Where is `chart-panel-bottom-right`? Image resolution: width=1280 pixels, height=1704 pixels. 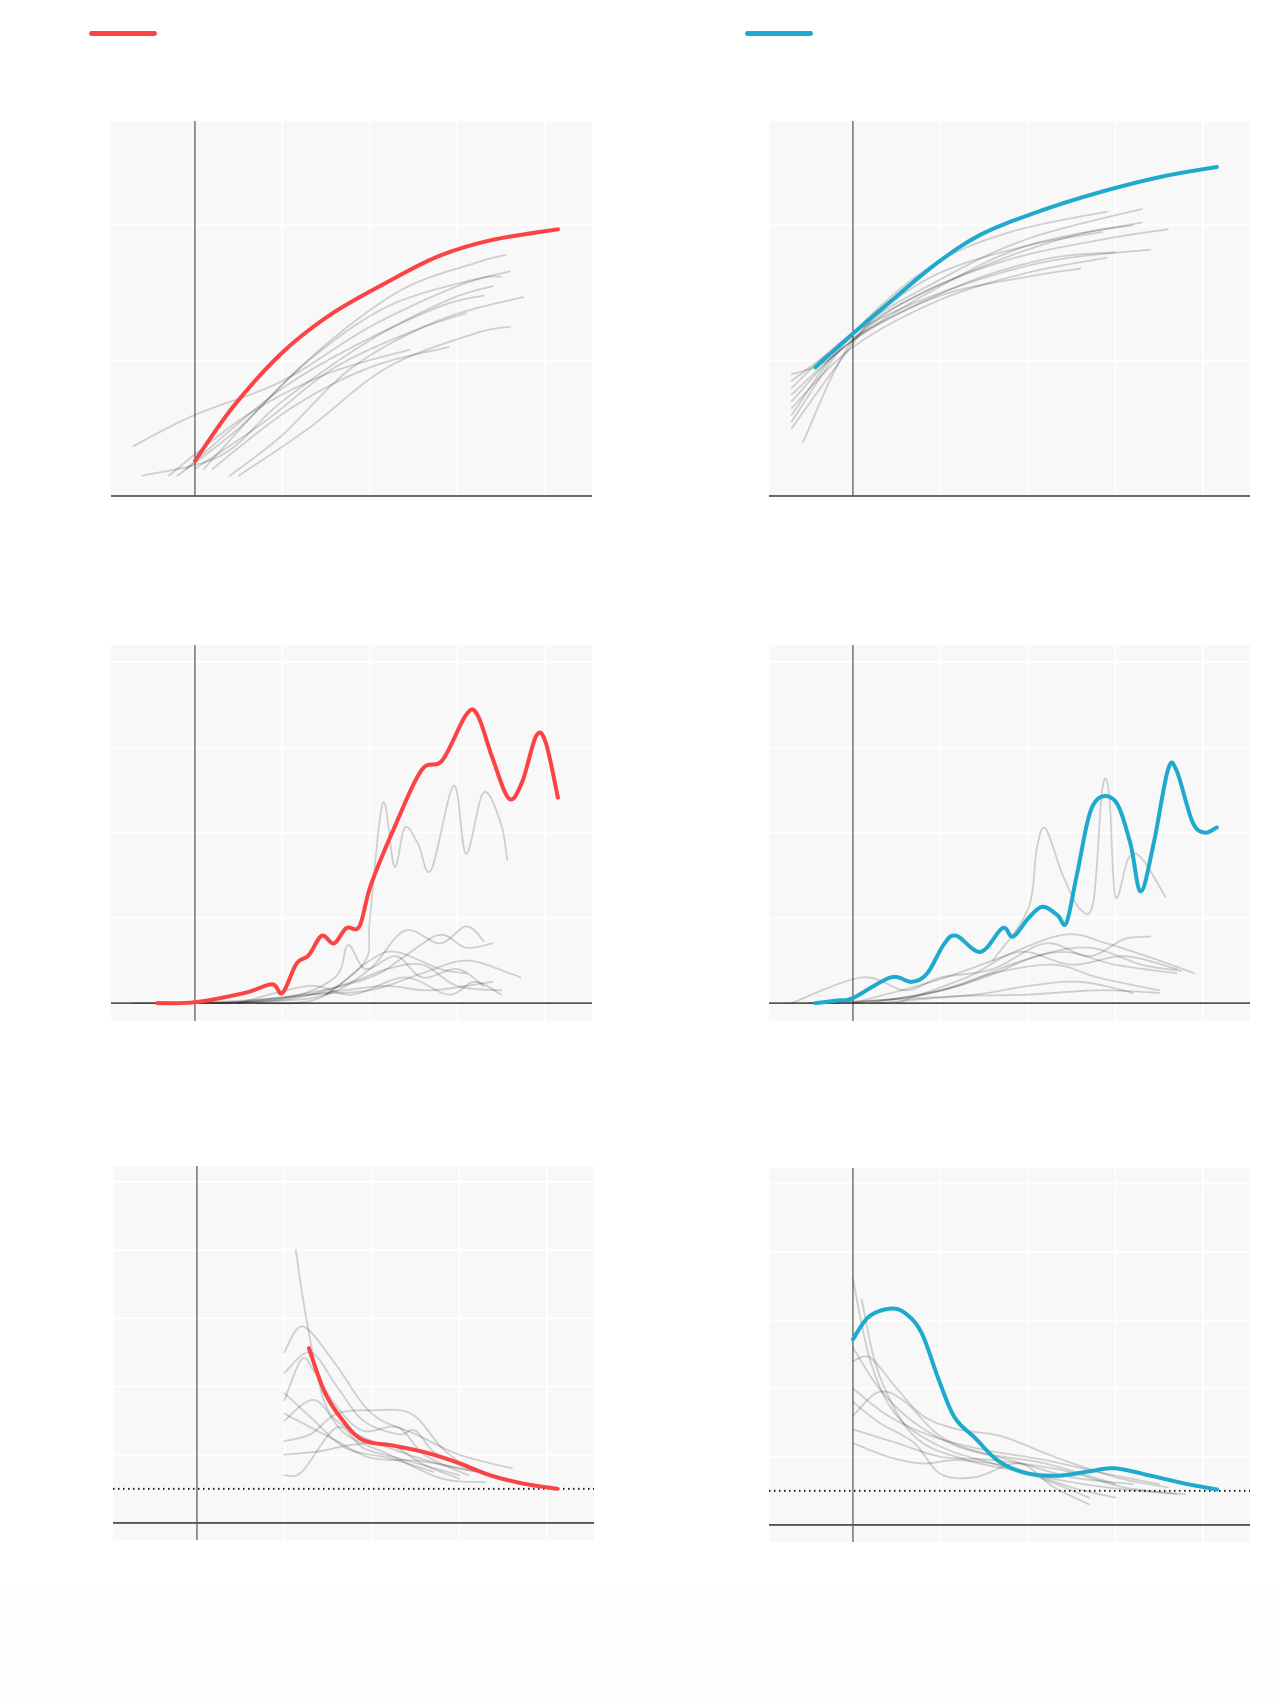 chart-panel-bottom-right is located at coordinates (1009, 1355).